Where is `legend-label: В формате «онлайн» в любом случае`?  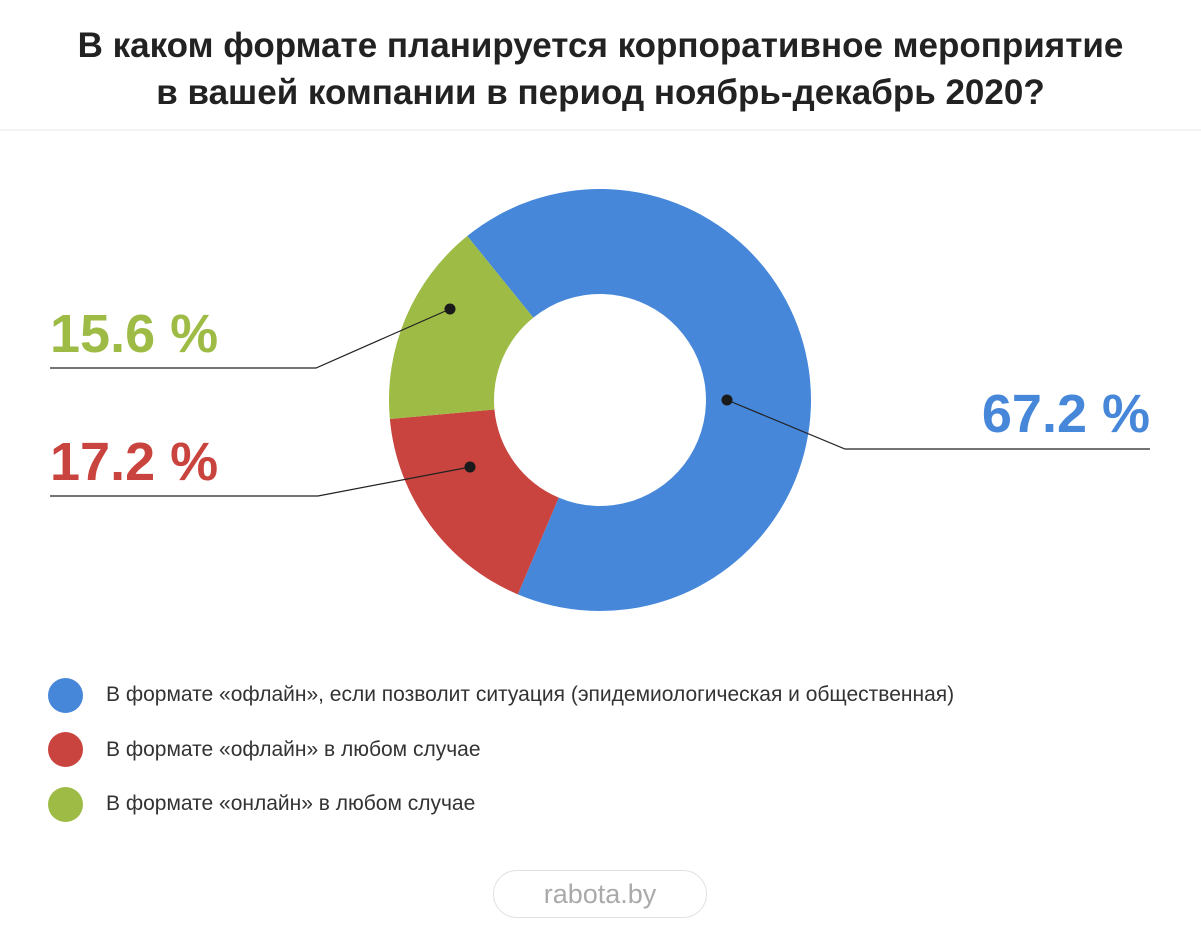
legend-label: В формате «онлайн» в любом случае is located at coordinates (291, 804).